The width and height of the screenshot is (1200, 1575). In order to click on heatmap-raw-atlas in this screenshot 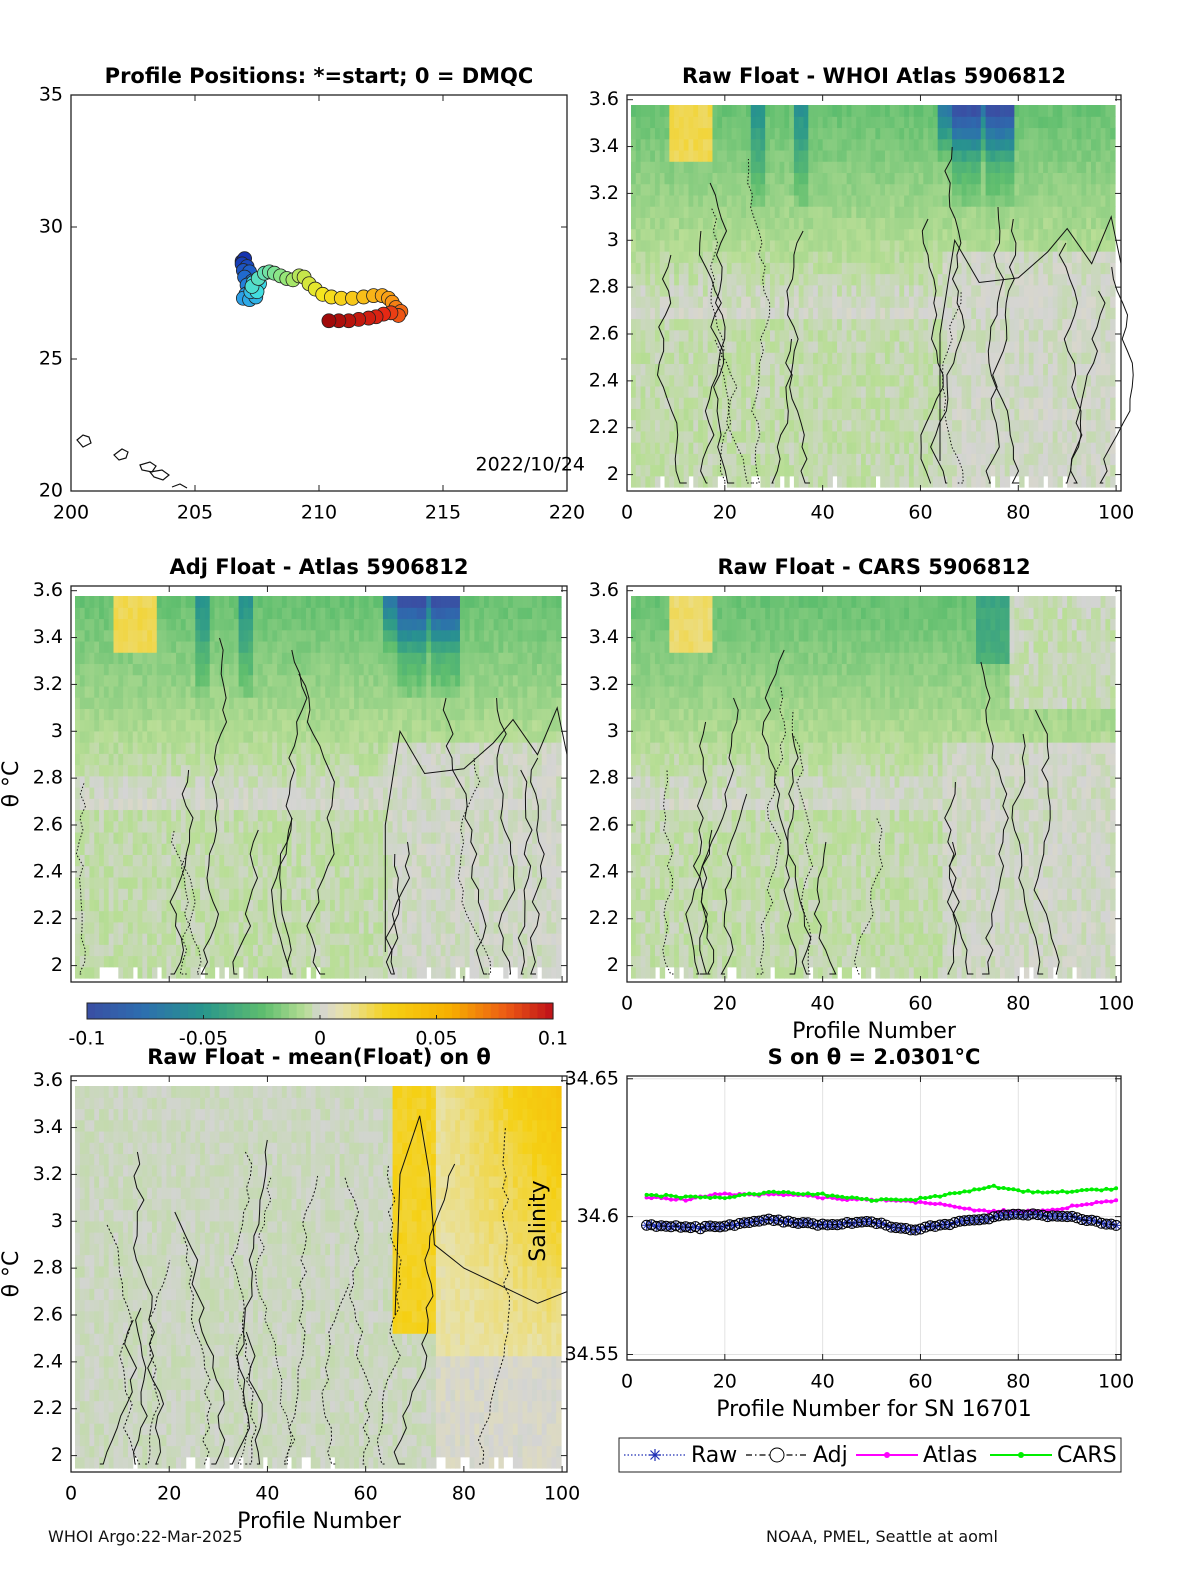, I will do `click(882, 296)`.